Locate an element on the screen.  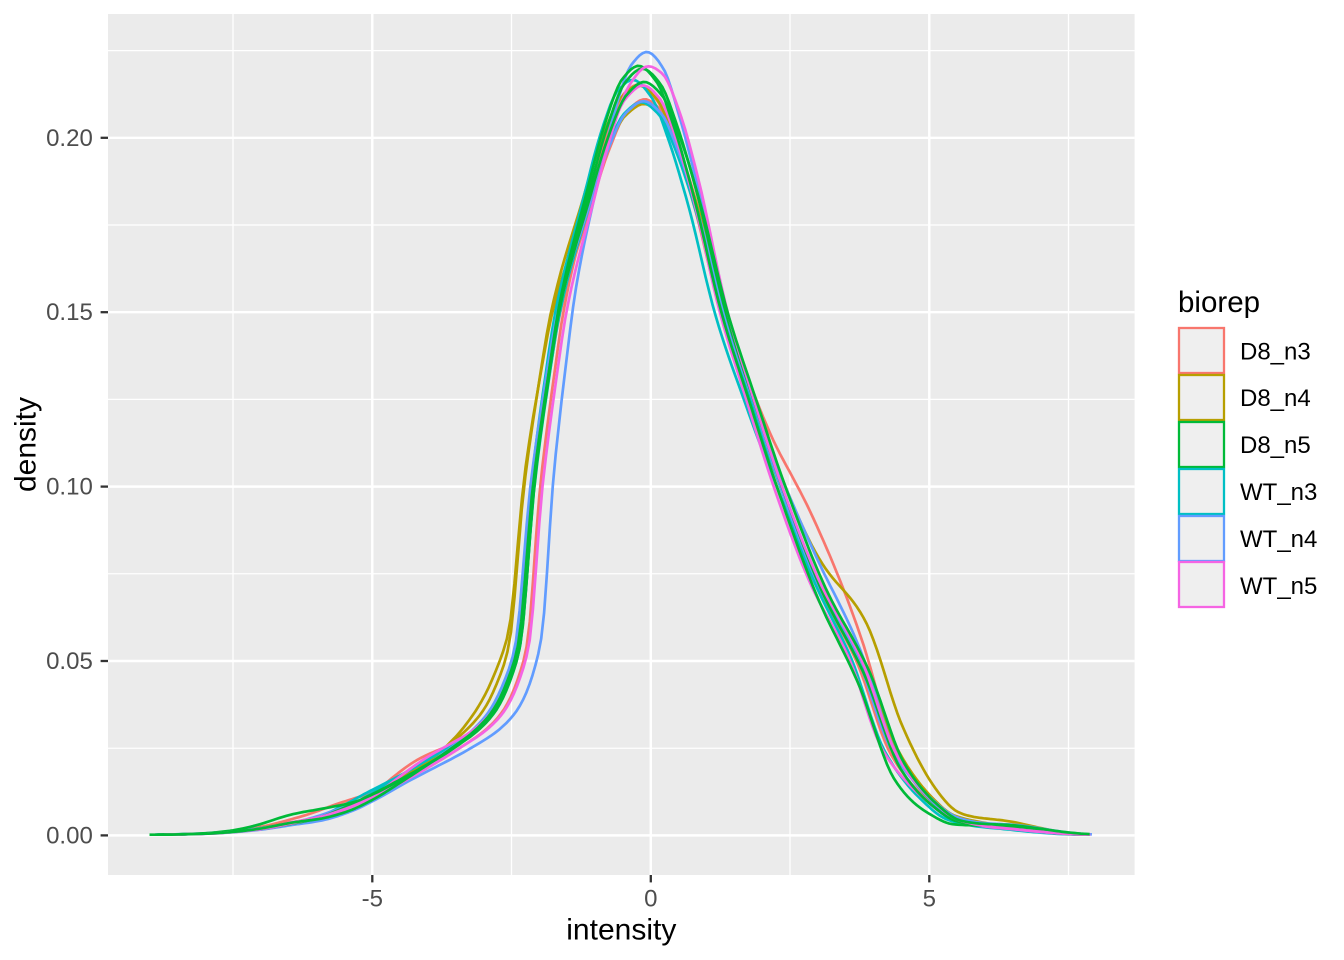
svg-text: 0 is located at coordinates (650, 899).